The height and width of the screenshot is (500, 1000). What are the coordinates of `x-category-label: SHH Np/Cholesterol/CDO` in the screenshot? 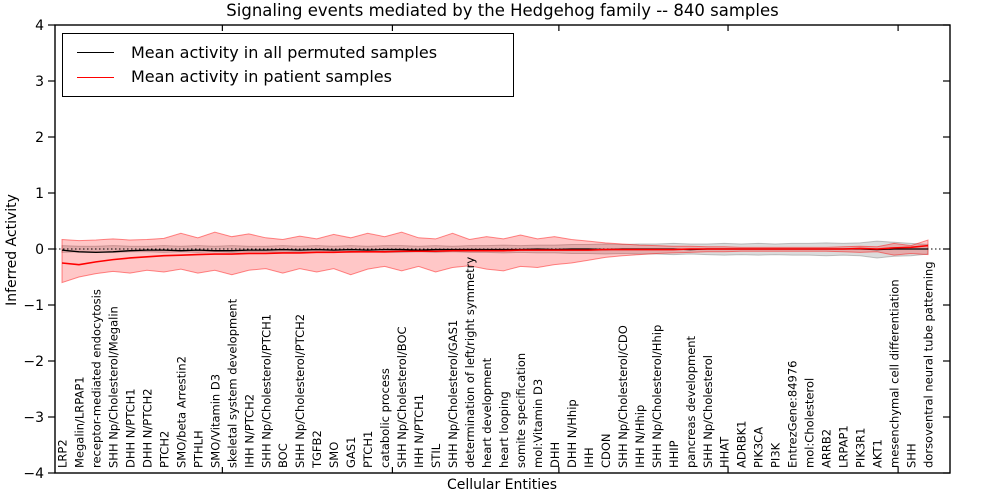 It's located at (623, 396).